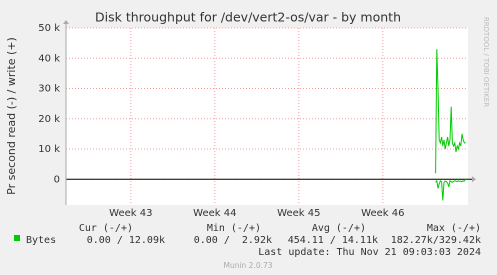 The image size is (497, 275). What do you see at coordinates (49, 28) in the screenshot?
I see `y-tick-label: 50 k` at bounding box center [49, 28].